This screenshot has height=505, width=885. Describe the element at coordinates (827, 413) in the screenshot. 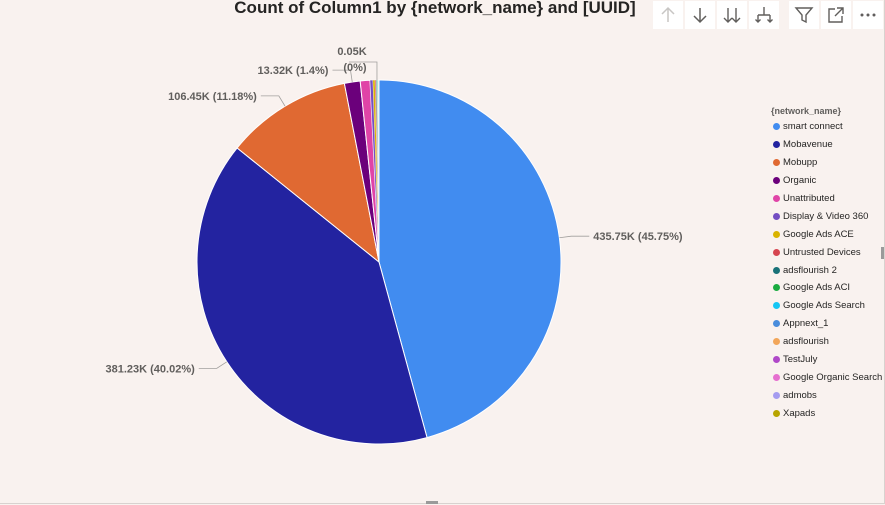

I see `legend-item: Xapads` at that location.